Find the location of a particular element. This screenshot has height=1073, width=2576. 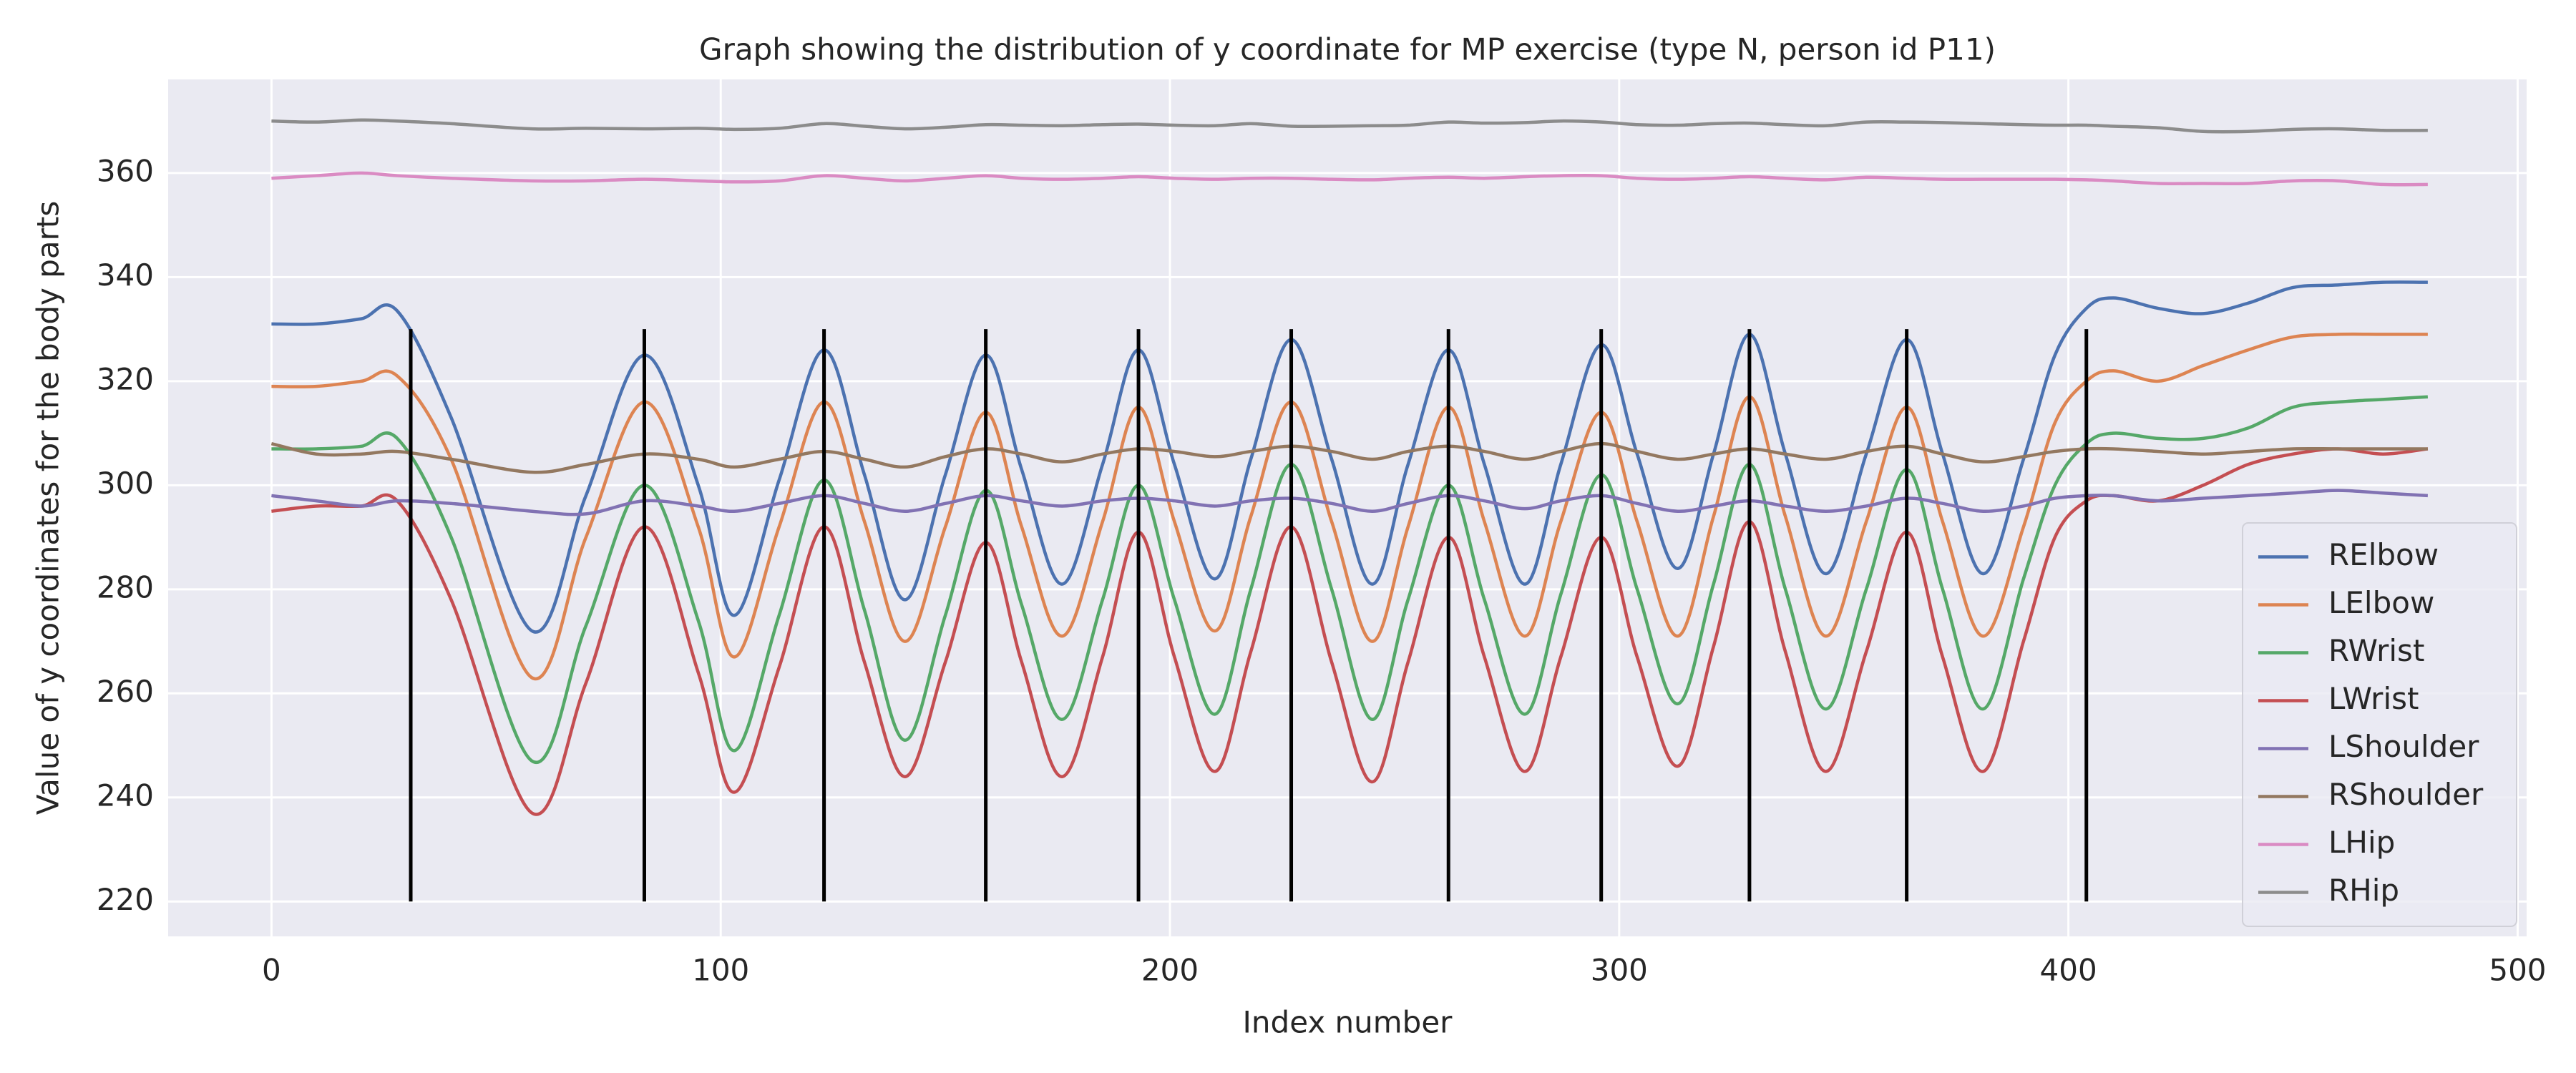

legend-label: RShoulder is located at coordinates (2406, 794).